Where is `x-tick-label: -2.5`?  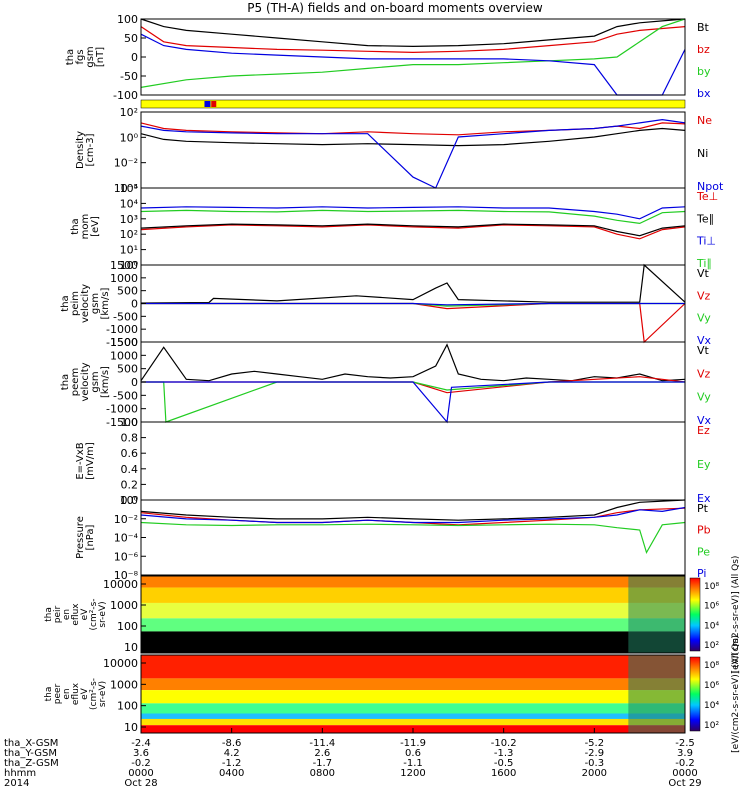
x-tick-label: -2.5 is located at coordinates (685, 743).